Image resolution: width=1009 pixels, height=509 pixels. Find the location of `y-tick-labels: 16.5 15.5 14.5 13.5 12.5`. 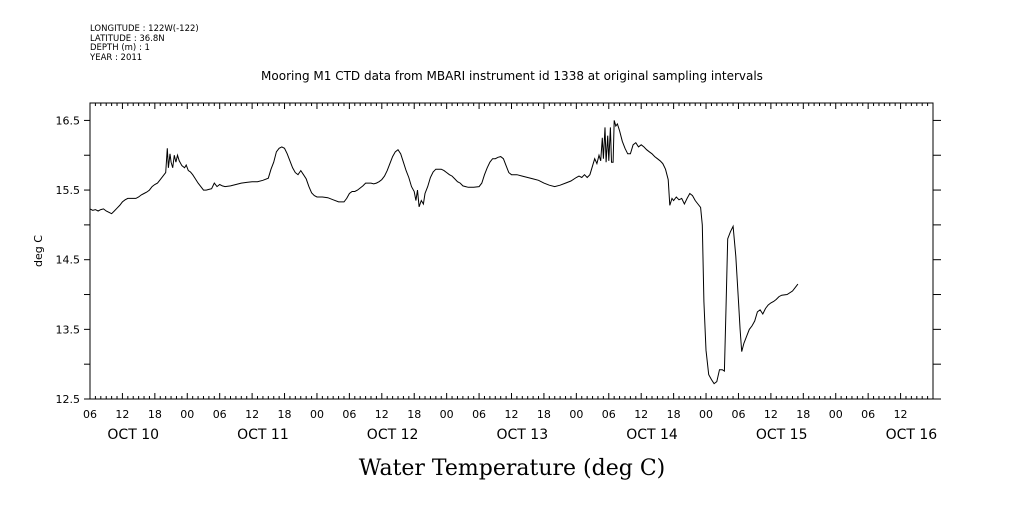

y-tick-labels: 16.5 15.5 14.5 13.5 12.5 is located at coordinates (68, 260).